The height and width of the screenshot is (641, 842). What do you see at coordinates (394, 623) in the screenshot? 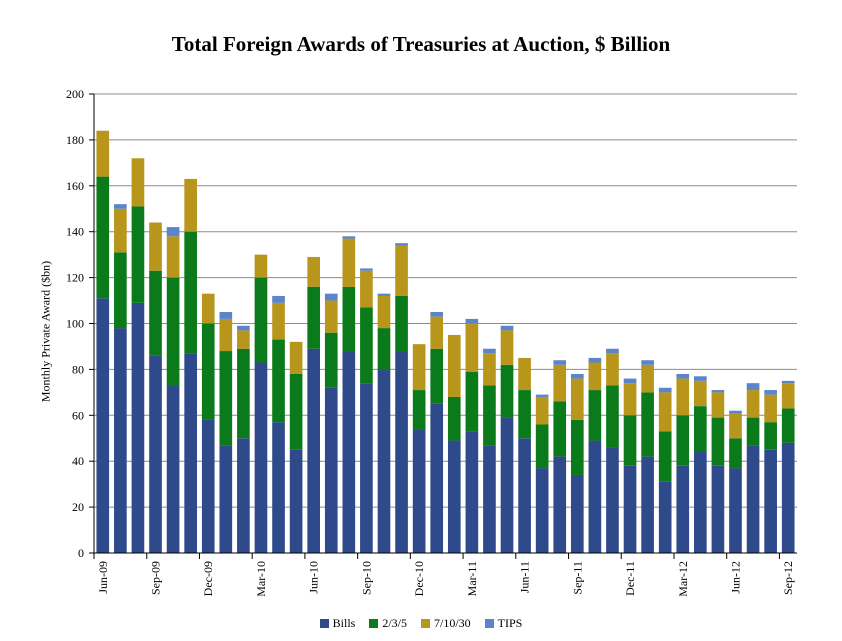
I see `legend-label: 2/3/5` at bounding box center [394, 623].